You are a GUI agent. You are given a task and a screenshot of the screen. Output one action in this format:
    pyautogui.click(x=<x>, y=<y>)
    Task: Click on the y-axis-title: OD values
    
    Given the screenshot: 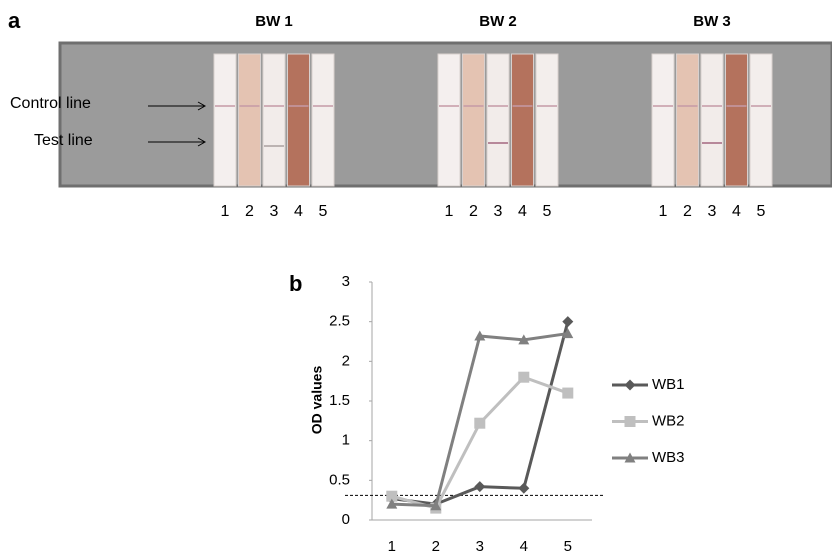 What is the action you would take?
    pyautogui.click(x=317, y=400)
    